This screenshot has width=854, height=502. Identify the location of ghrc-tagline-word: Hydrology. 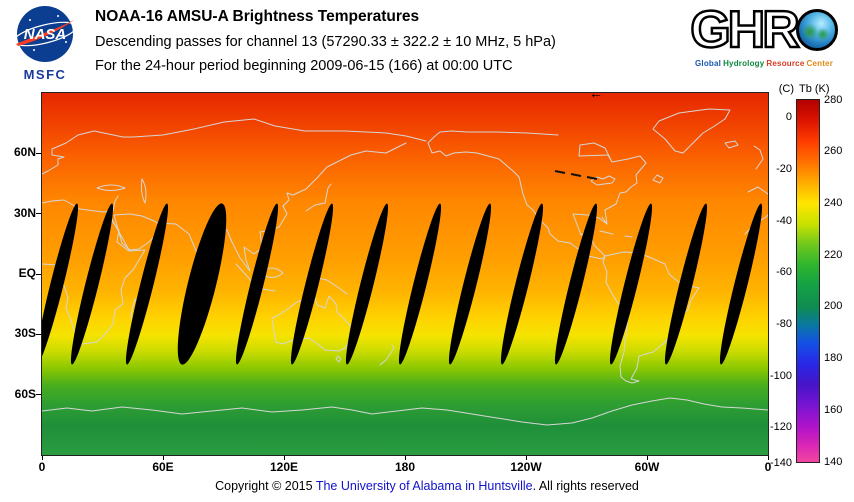
(744, 63).